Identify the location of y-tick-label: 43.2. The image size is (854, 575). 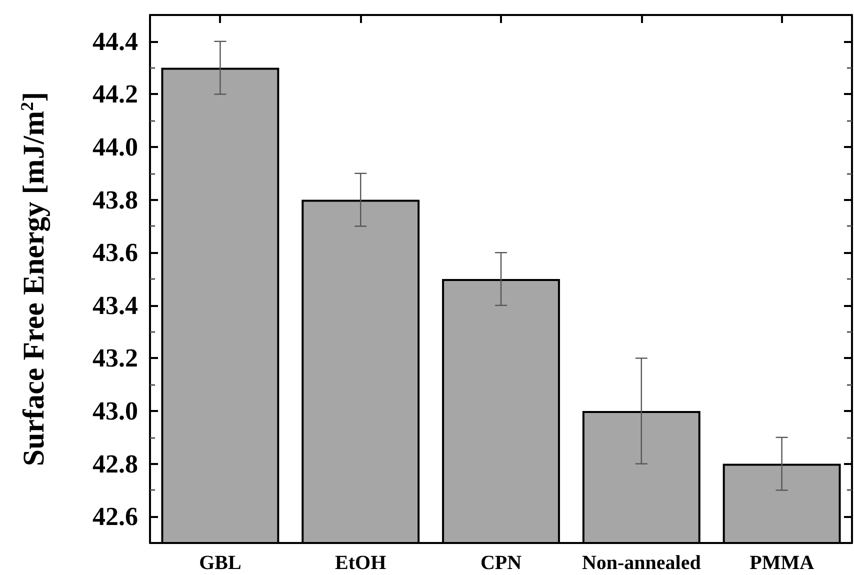
(115, 358).